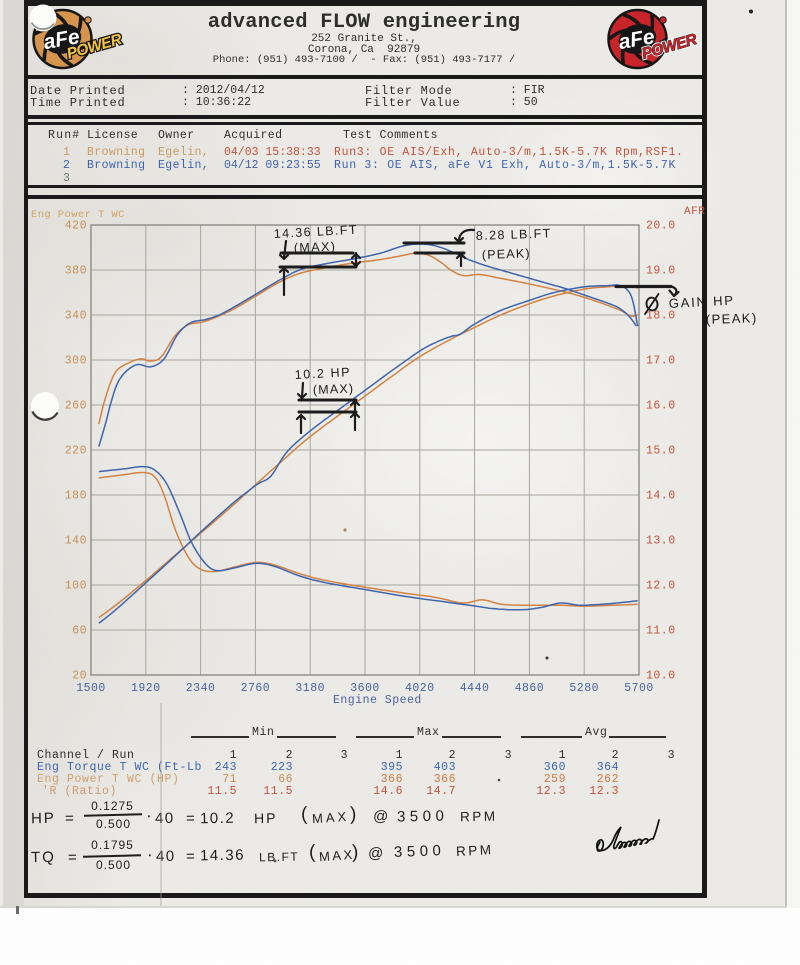  What do you see at coordinates (701, 302) in the screenshot?
I see `svg-text: GAIN HP` at bounding box center [701, 302].